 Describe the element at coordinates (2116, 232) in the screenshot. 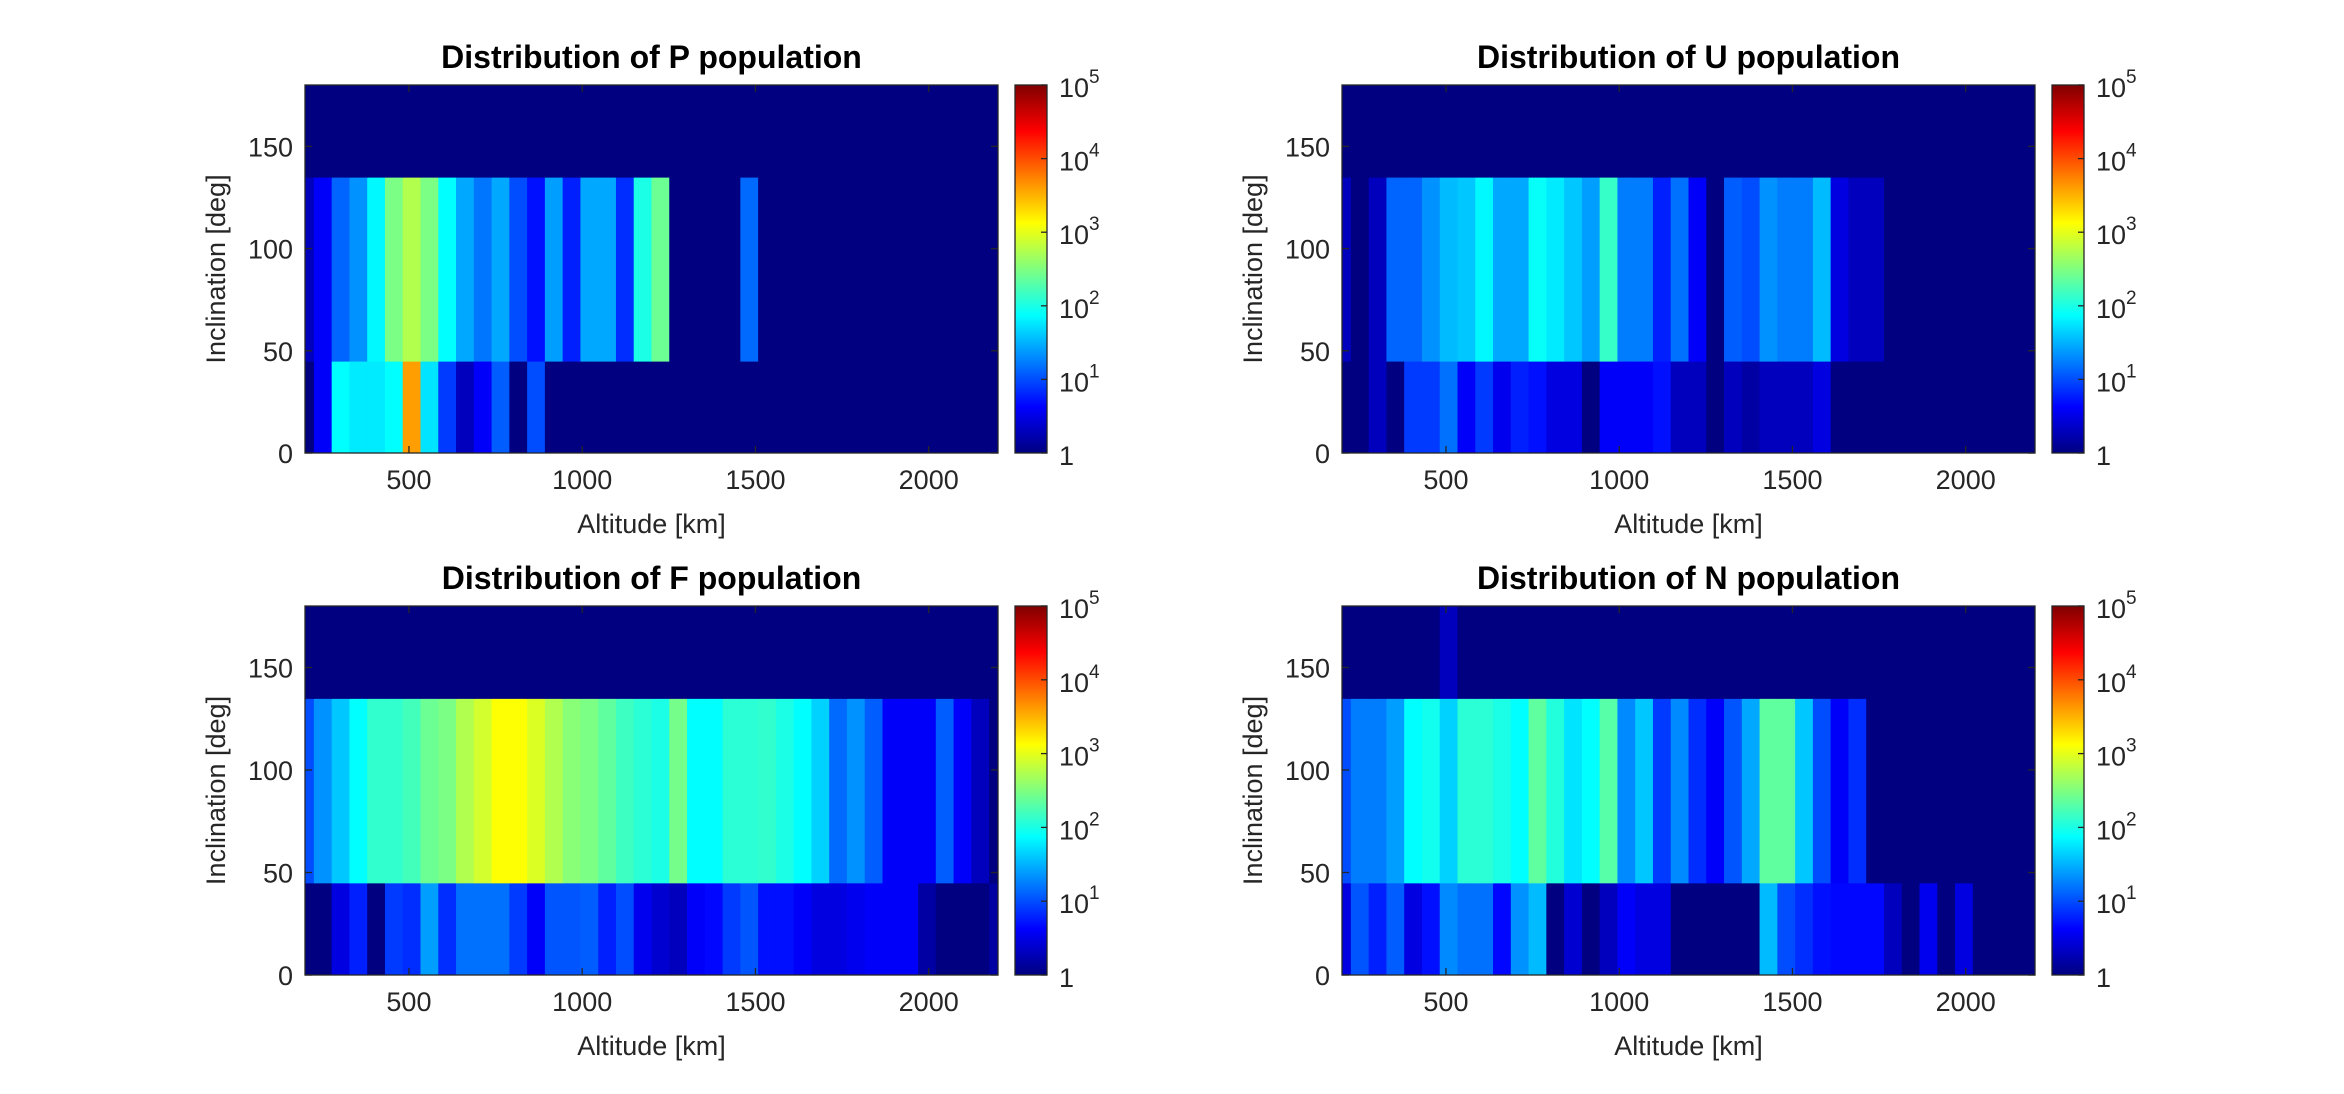

I see `colorbar-tick-label: 10³` at that location.